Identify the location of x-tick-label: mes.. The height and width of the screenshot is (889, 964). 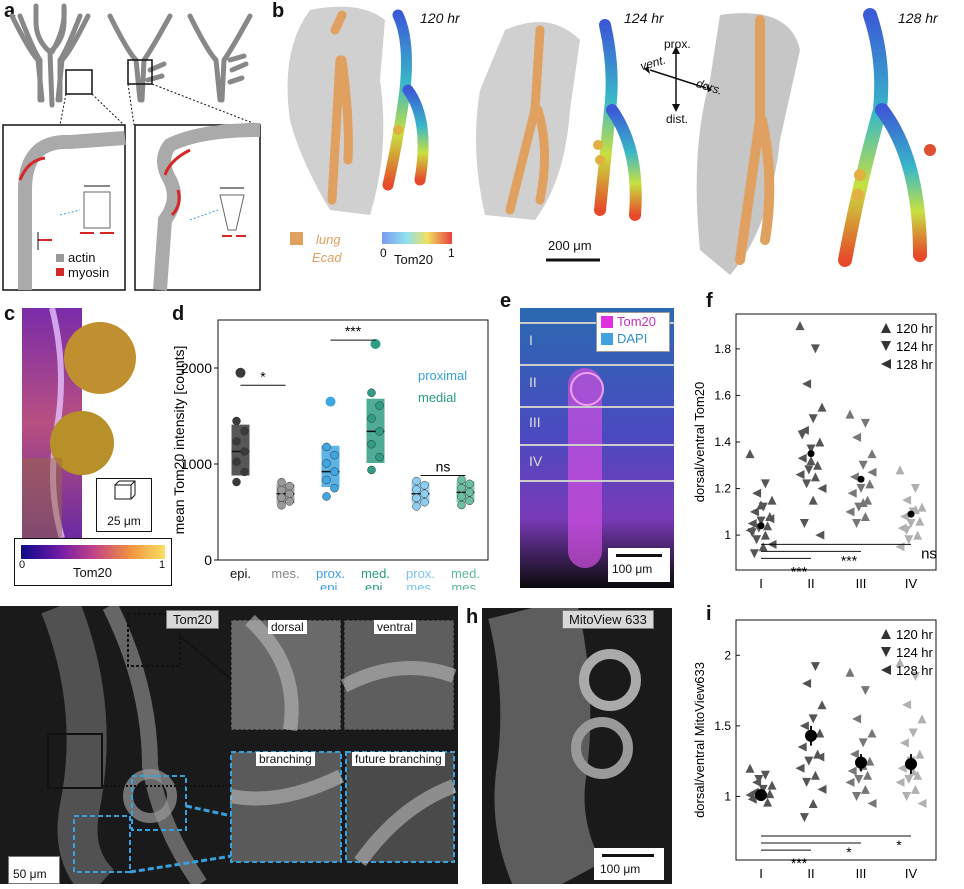
(465, 585).